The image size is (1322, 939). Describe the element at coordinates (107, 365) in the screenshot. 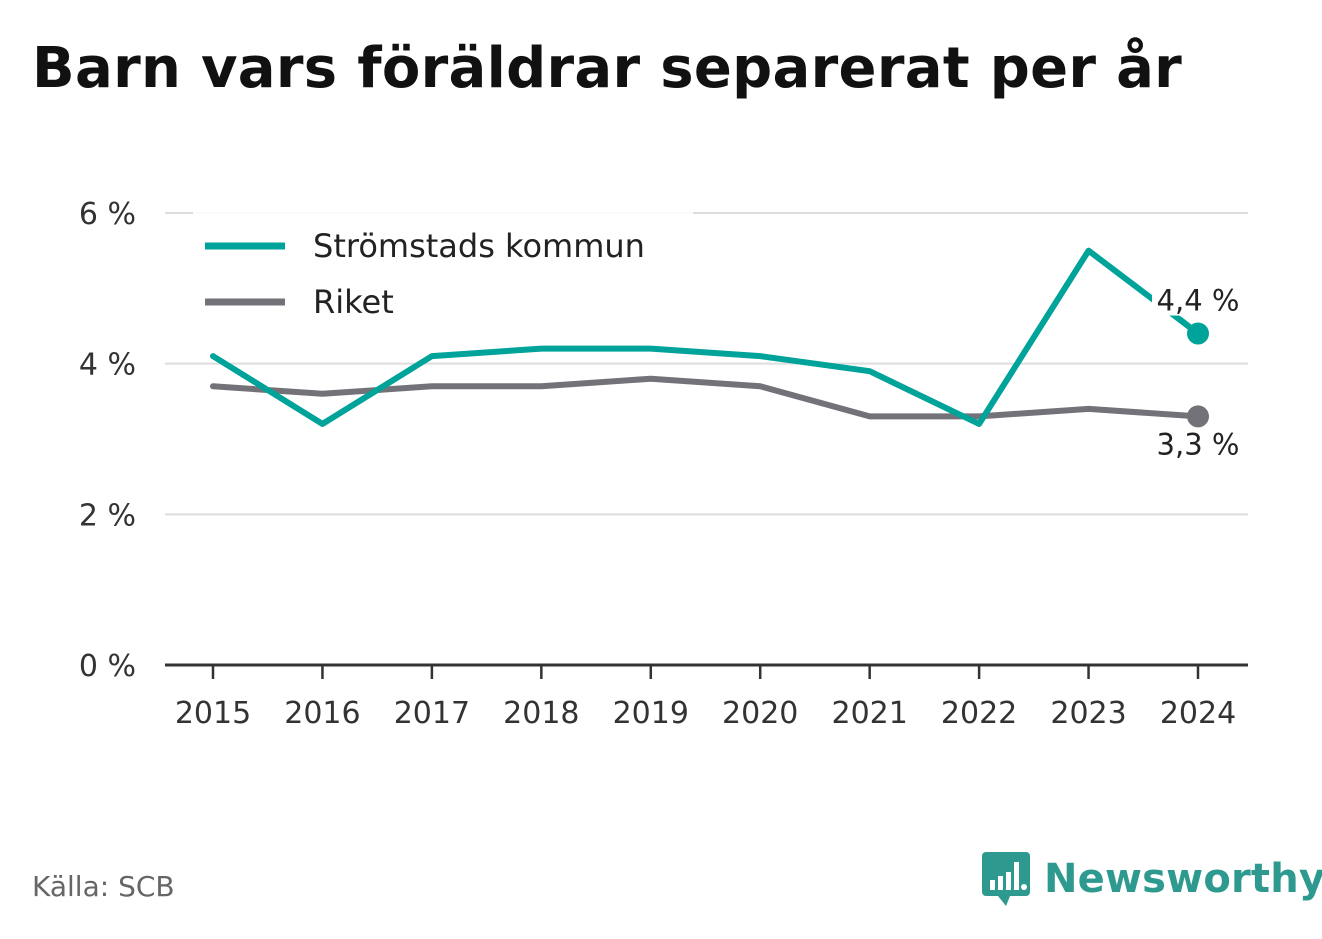

I see `y-tick-label: 4 %` at that location.